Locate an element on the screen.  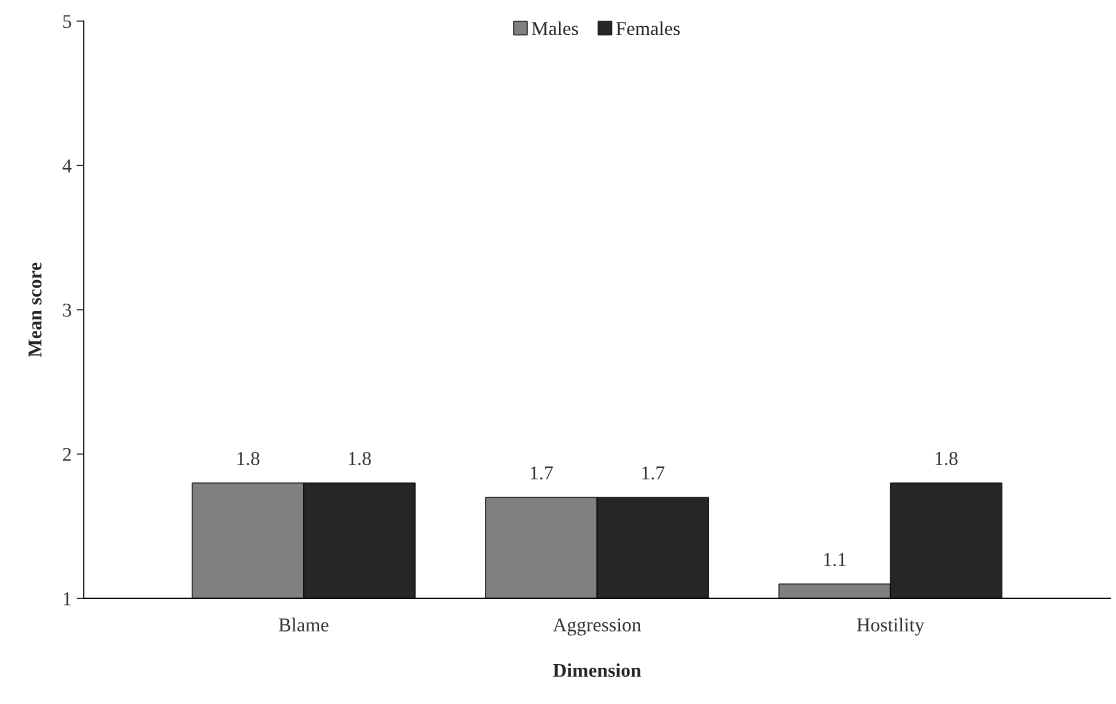
y-tick-label: 5 is located at coordinates (67, 22).